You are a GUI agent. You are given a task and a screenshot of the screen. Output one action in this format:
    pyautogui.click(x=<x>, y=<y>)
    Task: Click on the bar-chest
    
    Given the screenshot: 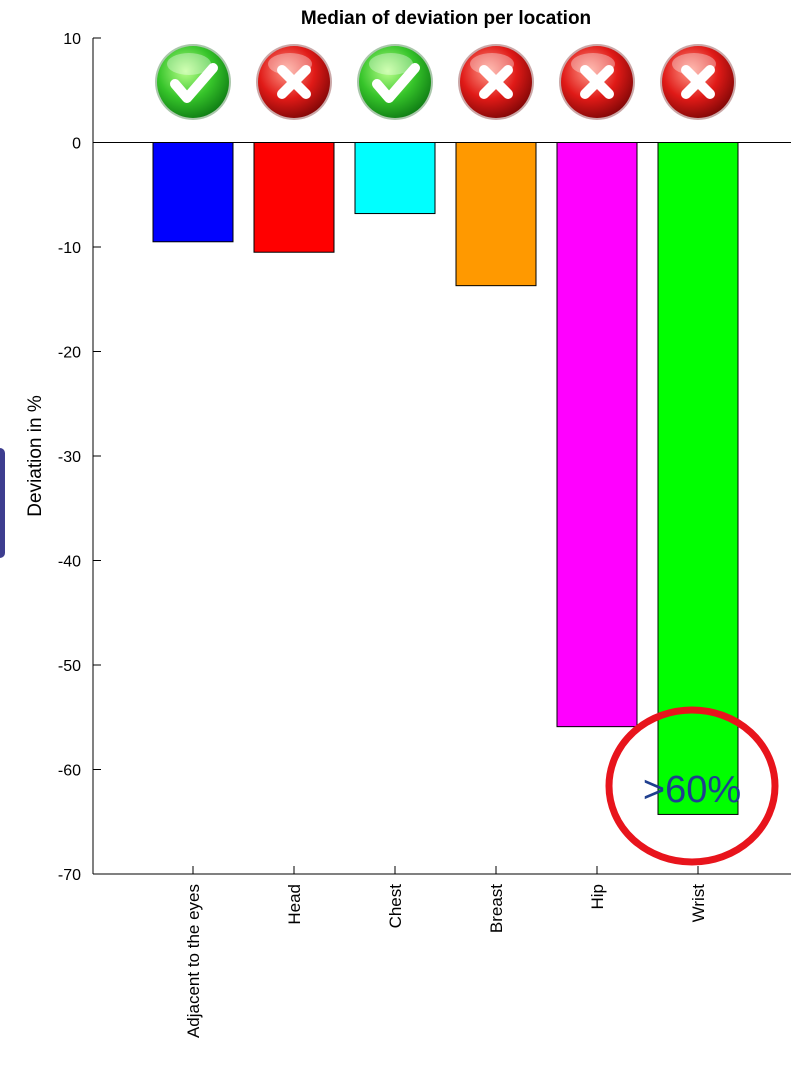 What is the action you would take?
    pyautogui.click(x=395, y=178)
    